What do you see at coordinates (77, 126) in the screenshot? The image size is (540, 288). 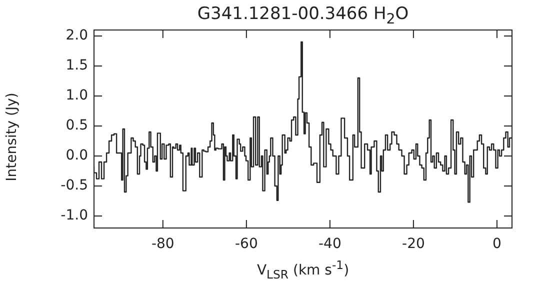 I see `y-tick-label: 0.5` at bounding box center [77, 126].